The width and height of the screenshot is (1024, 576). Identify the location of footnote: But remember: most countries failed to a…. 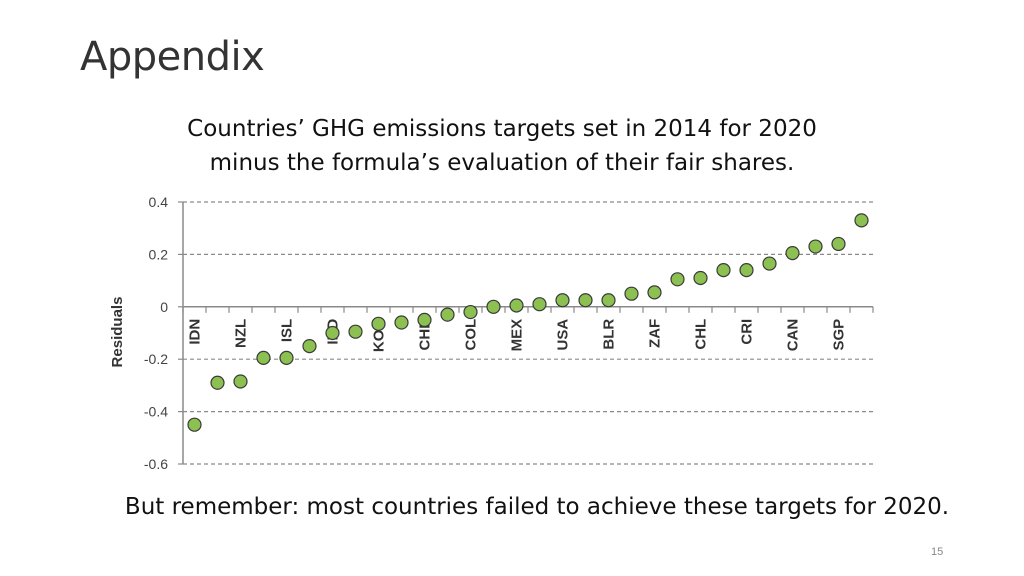
(537, 507).